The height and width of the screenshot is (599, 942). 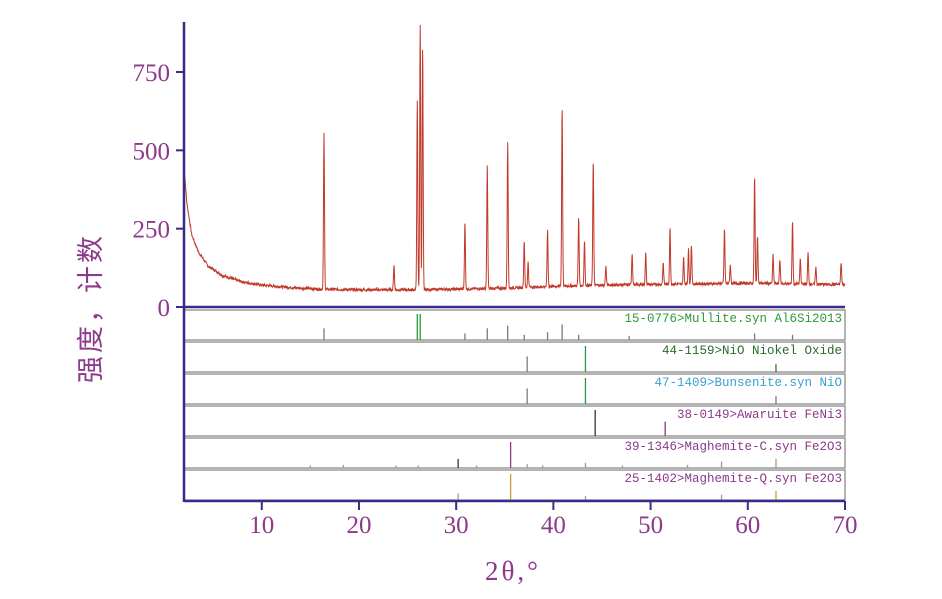 I want to click on reference-panel: 15-0776>Mullite.syn Al6Si2013, so click(x=514, y=325).